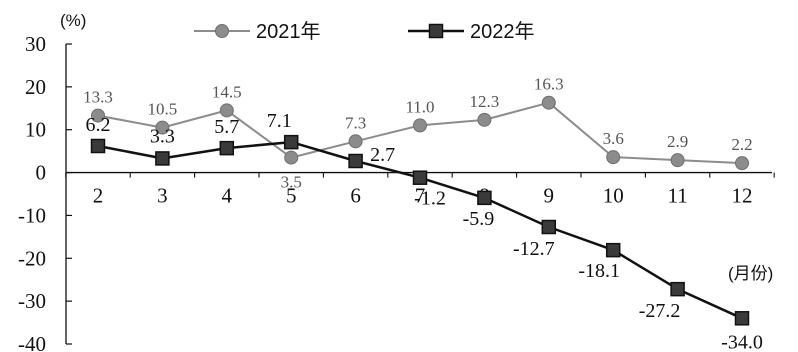 Image resolution: width=798 pixels, height=352 pixels. Describe the element at coordinates (222, 31) in the screenshot. I see `legend-marker-2021` at that location.